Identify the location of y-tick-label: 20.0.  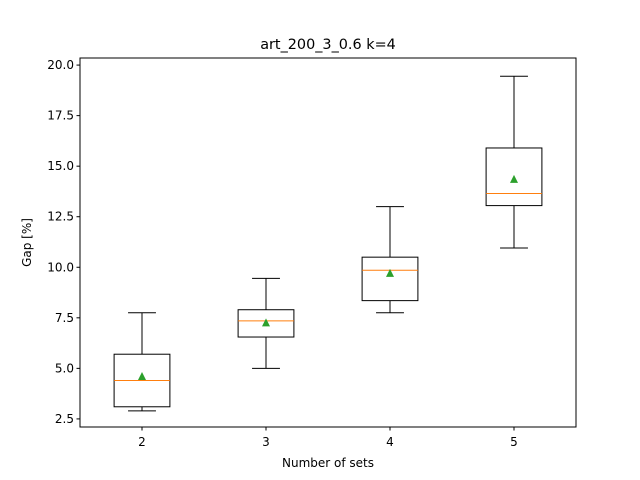
(60, 65).